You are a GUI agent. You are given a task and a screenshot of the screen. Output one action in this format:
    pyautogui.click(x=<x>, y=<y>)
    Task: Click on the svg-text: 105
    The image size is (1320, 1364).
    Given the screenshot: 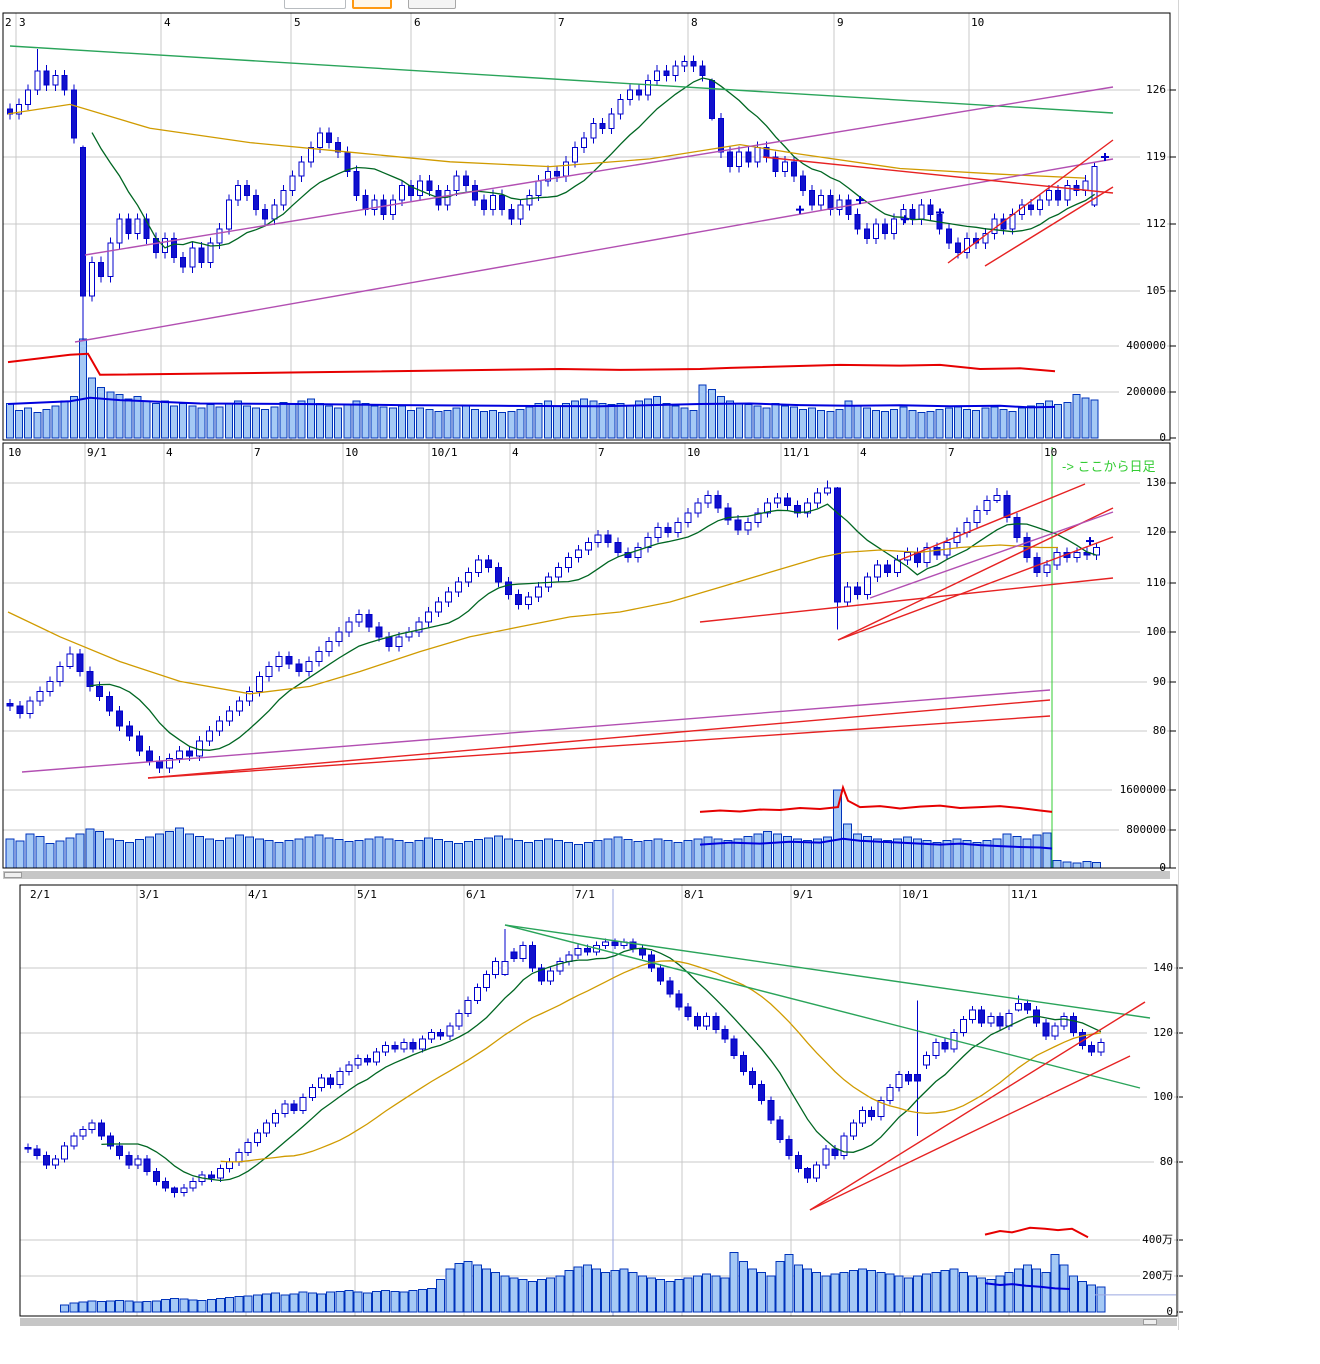 What is the action you would take?
    pyautogui.click(x=1156, y=290)
    